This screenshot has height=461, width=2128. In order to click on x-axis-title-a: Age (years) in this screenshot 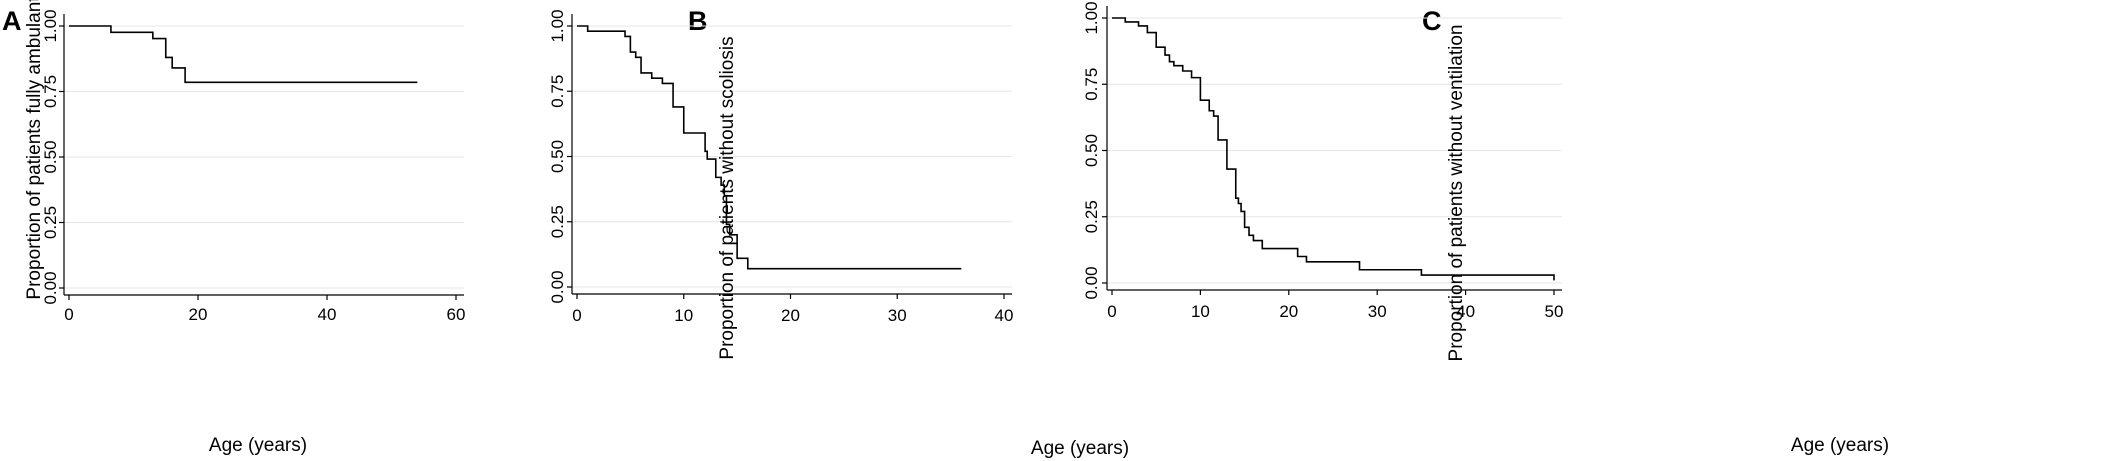, I will do `click(258, 445)`.